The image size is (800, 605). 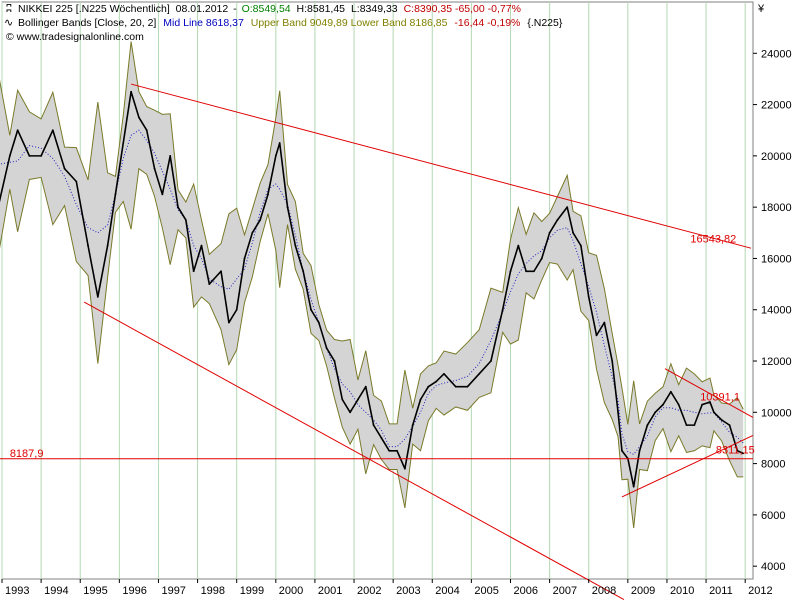 What do you see at coordinates (486, 591) in the screenshot?
I see `x-tick-label: 2005` at bounding box center [486, 591].